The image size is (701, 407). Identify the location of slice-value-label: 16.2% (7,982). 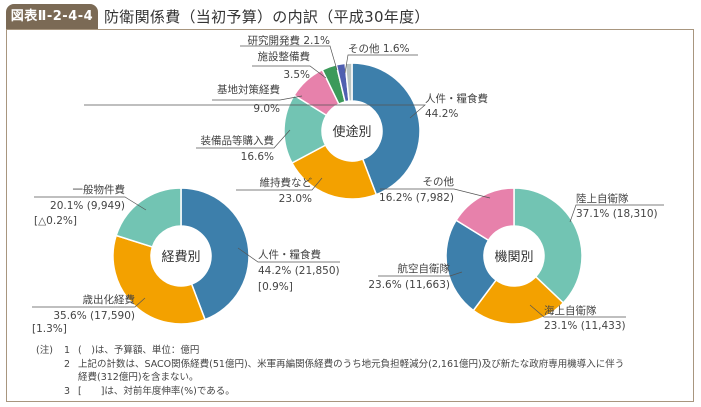
(416, 198).